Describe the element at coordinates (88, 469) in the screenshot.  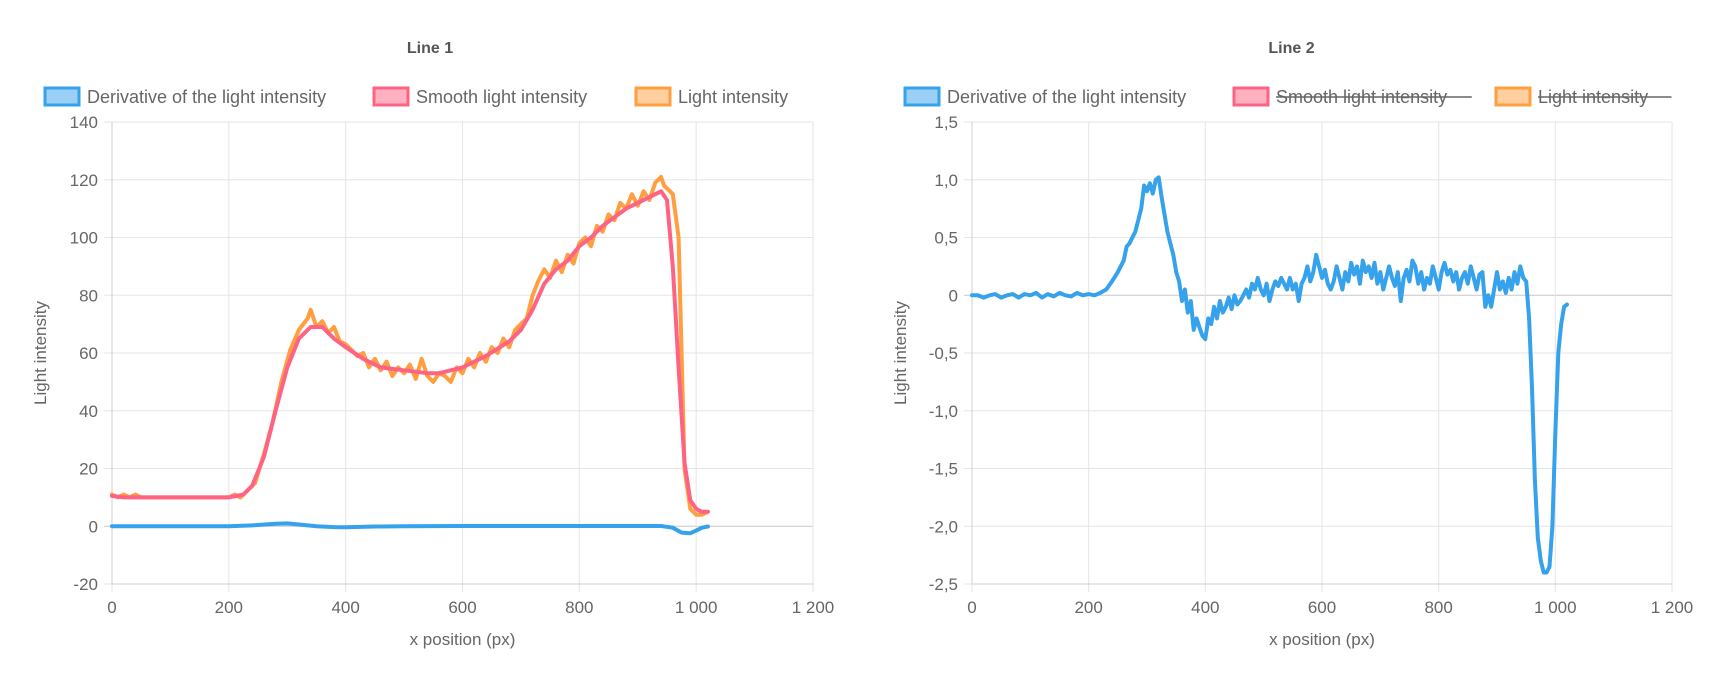
I see `y-tick-label: 20` at that location.